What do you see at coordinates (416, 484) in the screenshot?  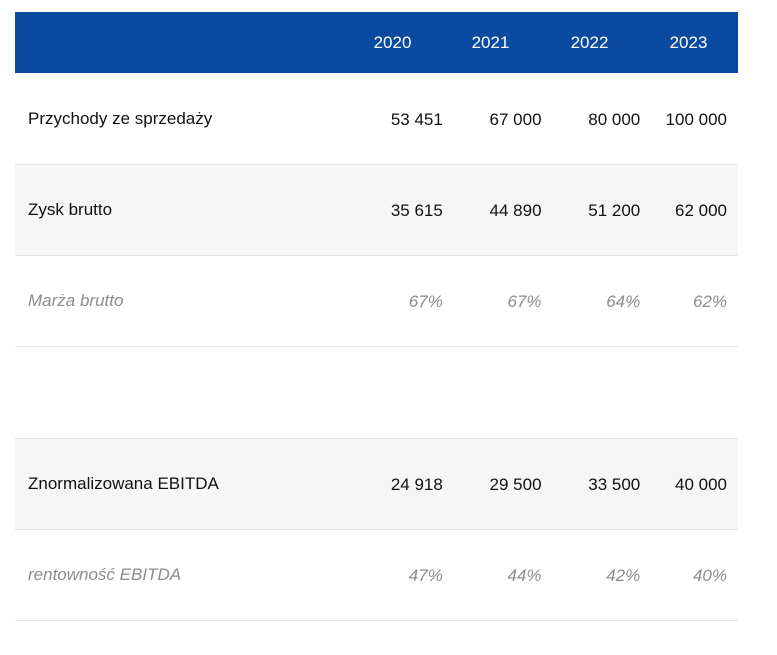 I see `row-value: 24 918` at bounding box center [416, 484].